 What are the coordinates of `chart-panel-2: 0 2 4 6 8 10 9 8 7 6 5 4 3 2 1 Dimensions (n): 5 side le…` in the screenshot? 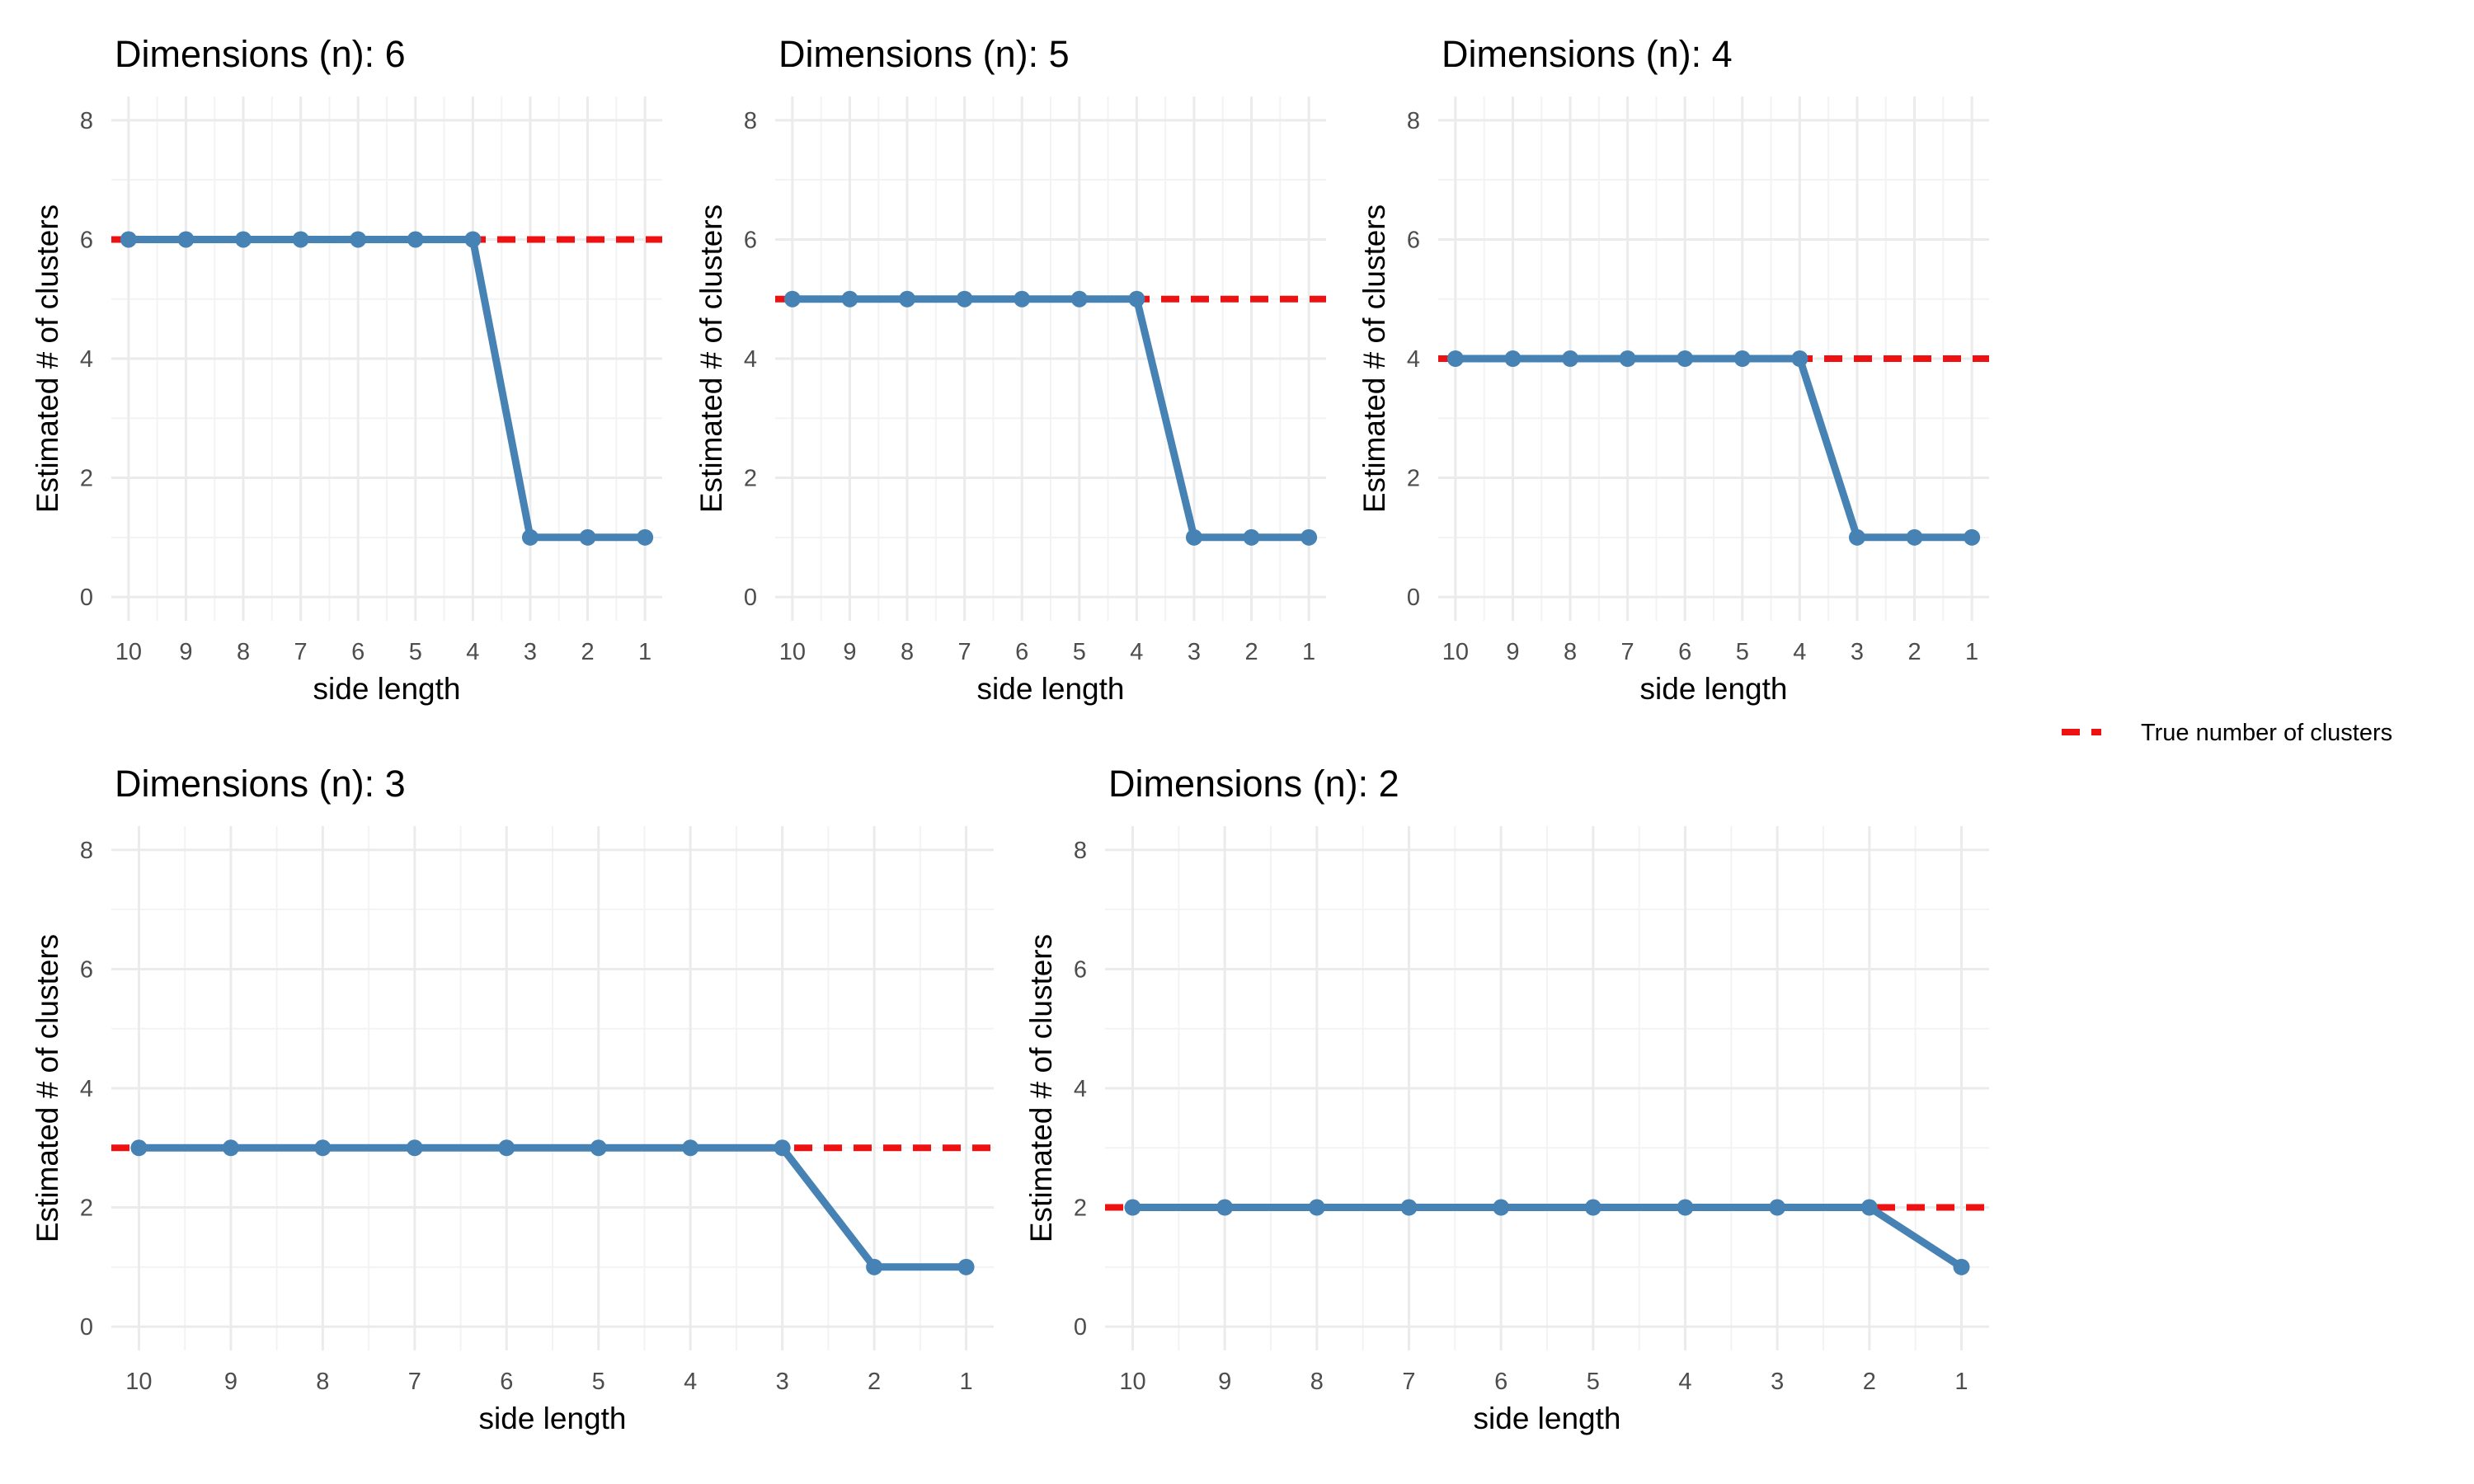 It's located at (1010, 369).